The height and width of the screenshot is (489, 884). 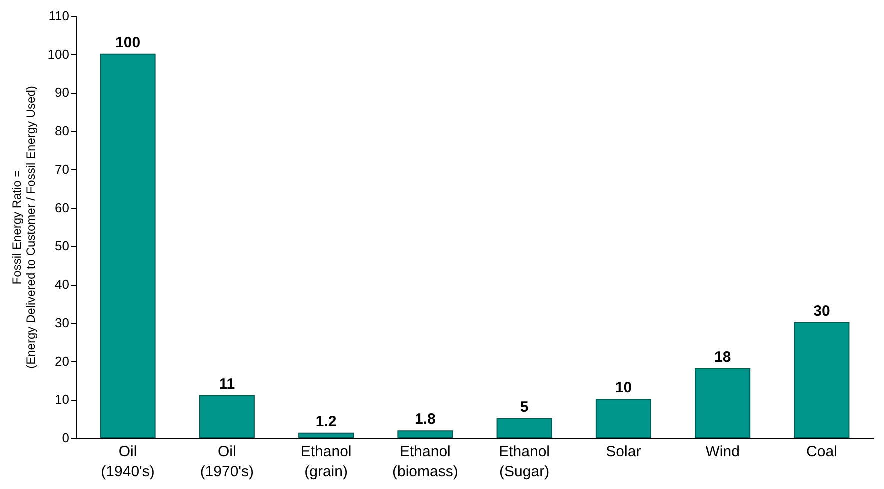 What do you see at coordinates (62, 322) in the screenshot?
I see `y-tick-label: 30` at bounding box center [62, 322].